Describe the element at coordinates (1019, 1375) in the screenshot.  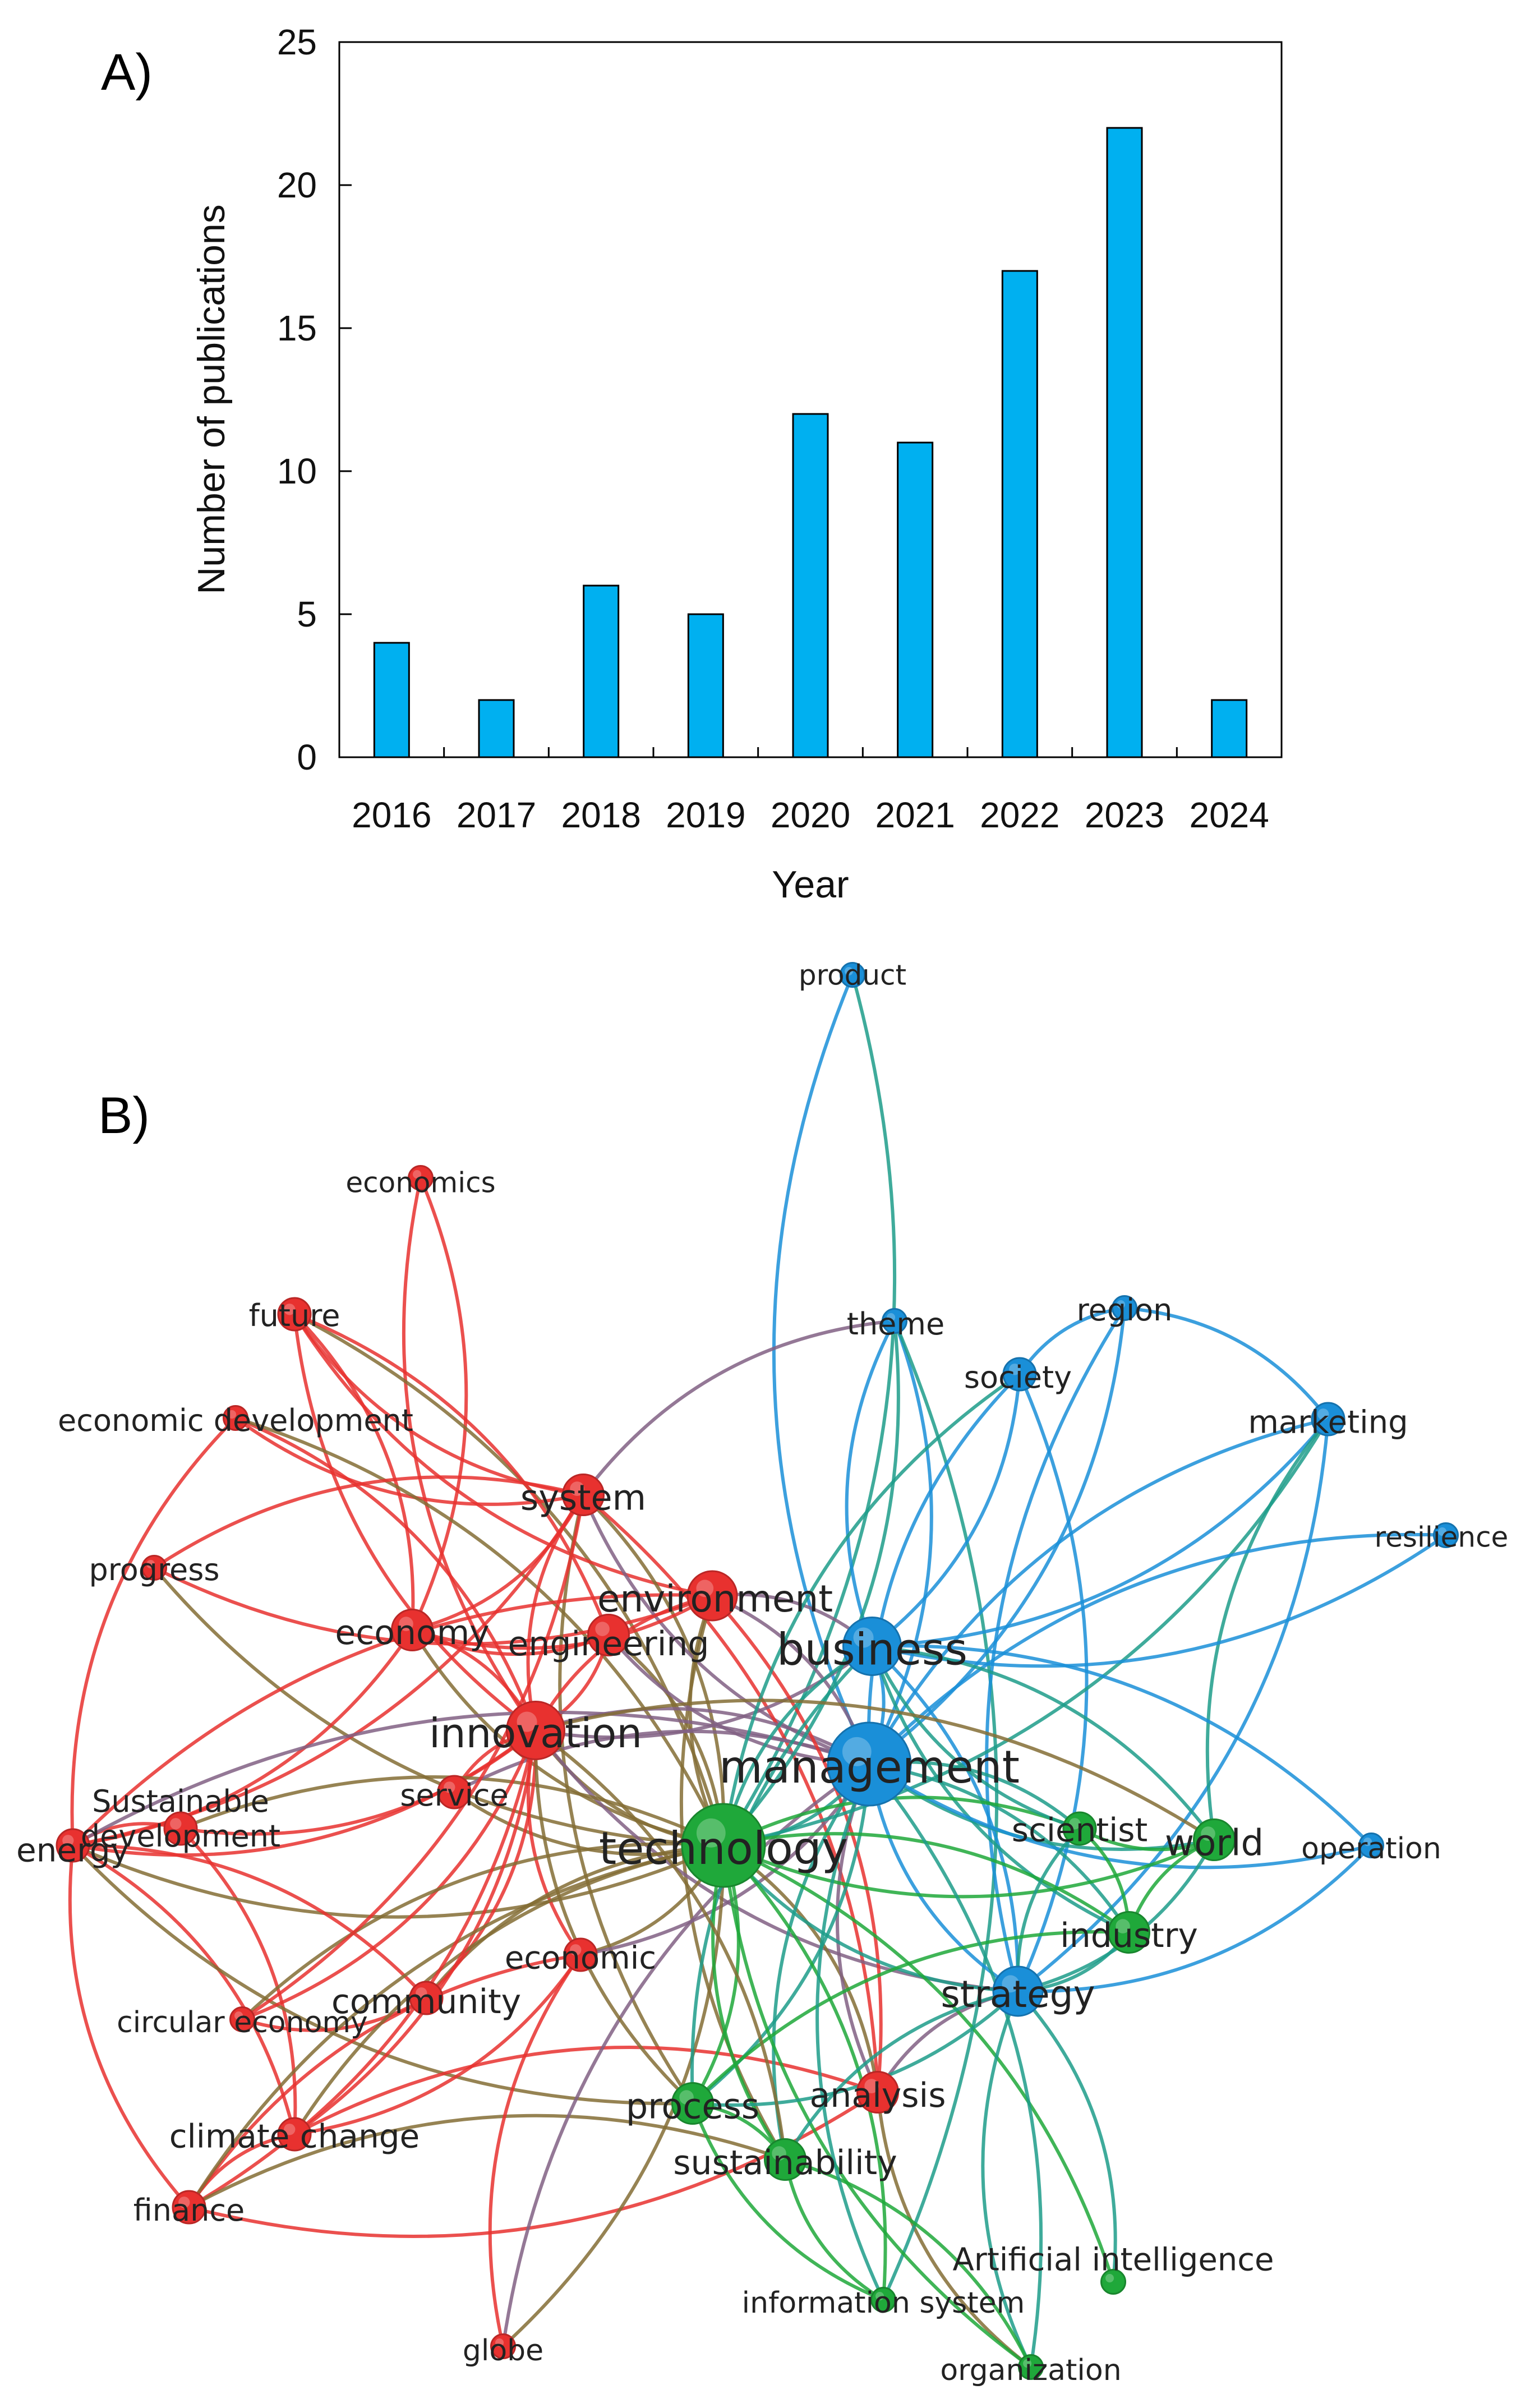
I see `node-society` at that location.